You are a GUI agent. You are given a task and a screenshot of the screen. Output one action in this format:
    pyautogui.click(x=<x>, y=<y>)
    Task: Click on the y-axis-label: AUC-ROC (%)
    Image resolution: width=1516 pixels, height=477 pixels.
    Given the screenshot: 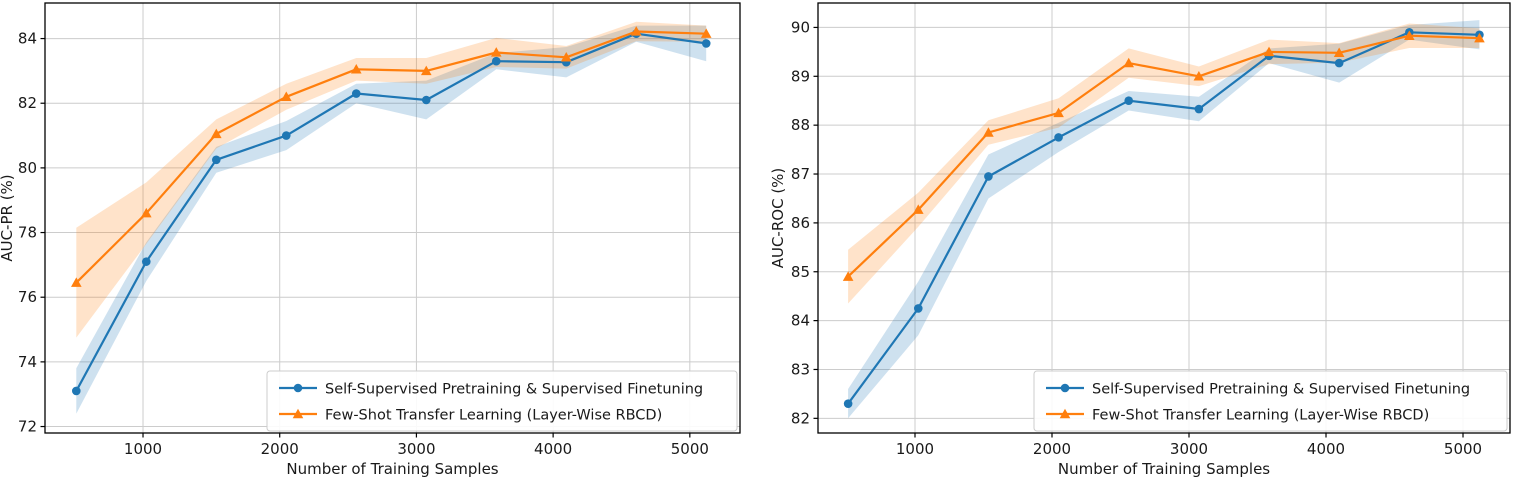 What is the action you would take?
    pyautogui.click(x=778, y=218)
    